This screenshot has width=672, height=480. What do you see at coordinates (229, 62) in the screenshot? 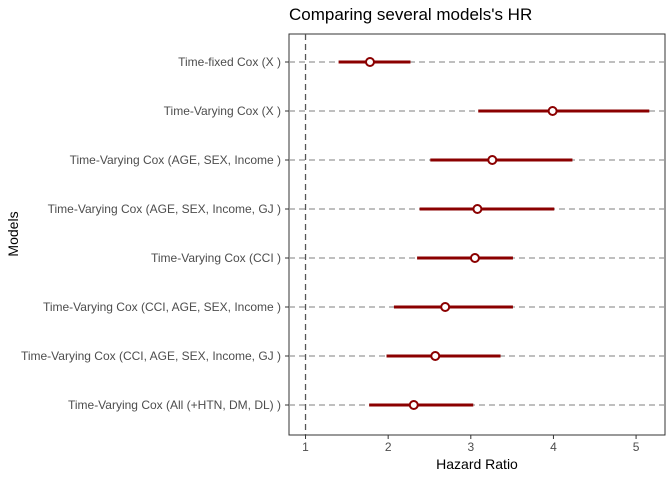
I see `model-label: Time-fixed Cox (X )` at bounding box center [229, 62].